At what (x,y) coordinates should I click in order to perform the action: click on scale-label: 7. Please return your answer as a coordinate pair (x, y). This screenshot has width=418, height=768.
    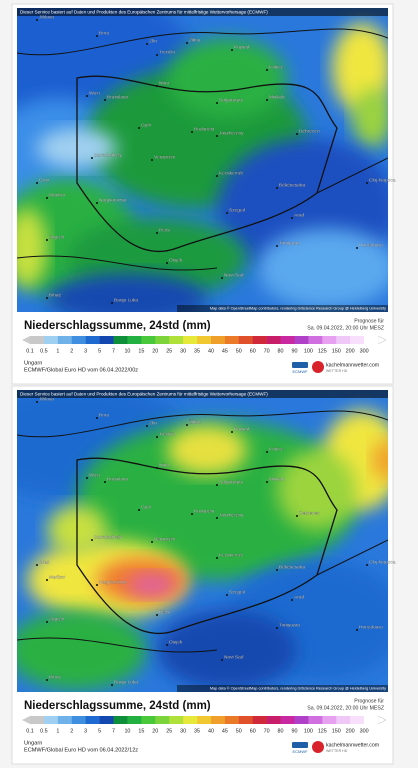
    Looking at the image, I should click on (113, 351).